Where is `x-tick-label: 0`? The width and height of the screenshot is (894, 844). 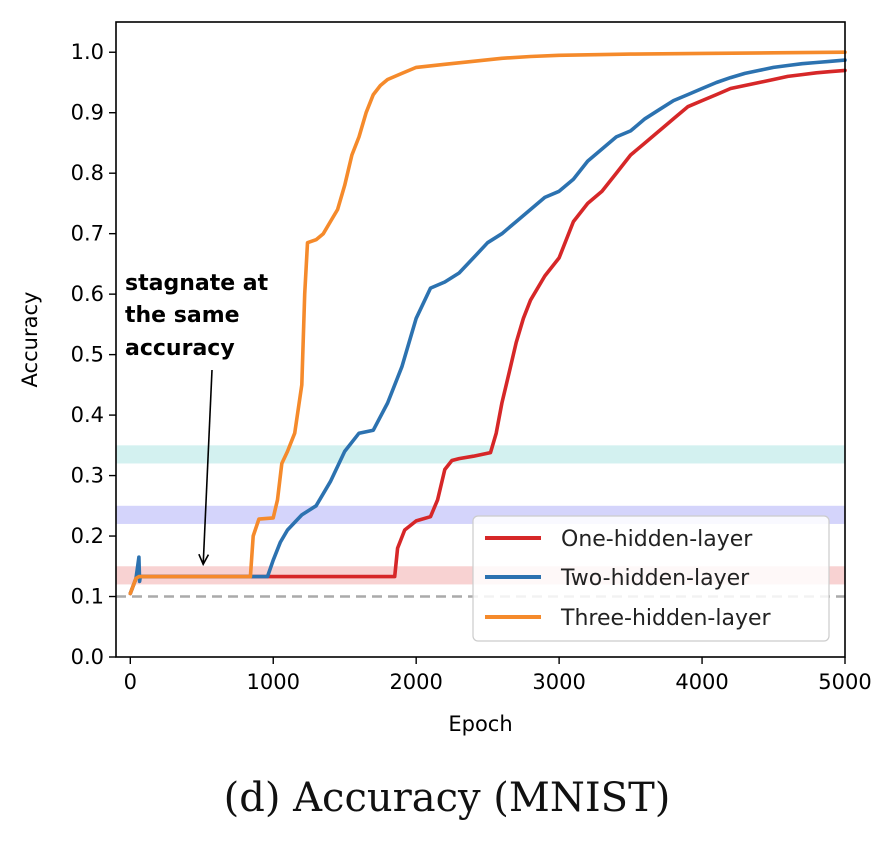
x-tick-label: 0 is located at coordinates (130, 682).